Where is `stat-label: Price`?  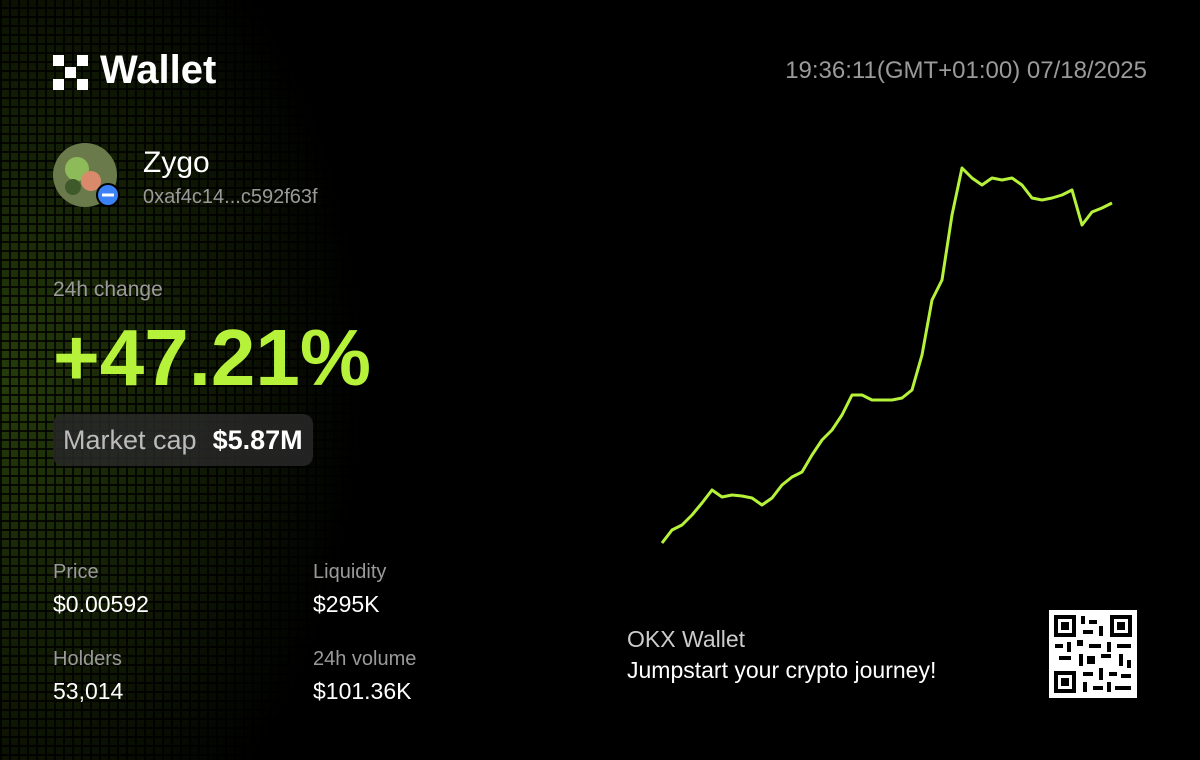
stat-label: Price is located at coordinates (76, 572).